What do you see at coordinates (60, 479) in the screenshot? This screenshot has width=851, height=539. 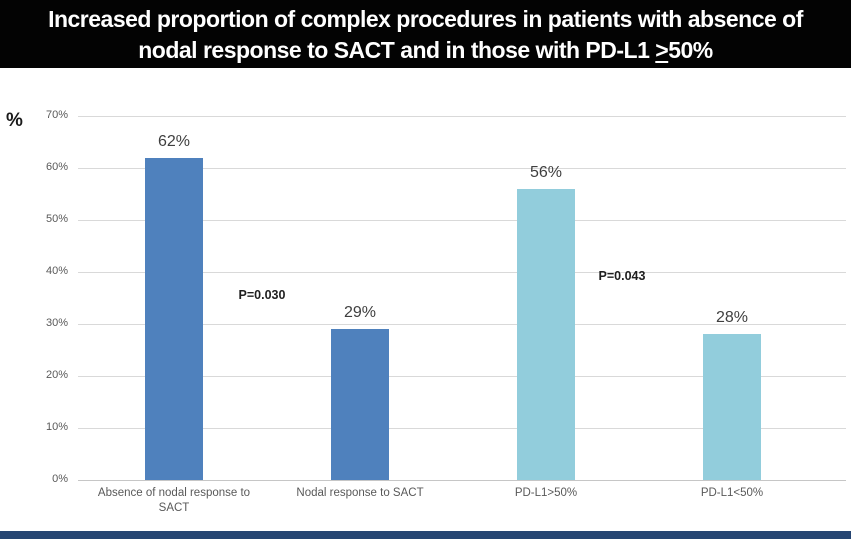 I see `y-tick-label: 0%` at bounding box center [60, 479].